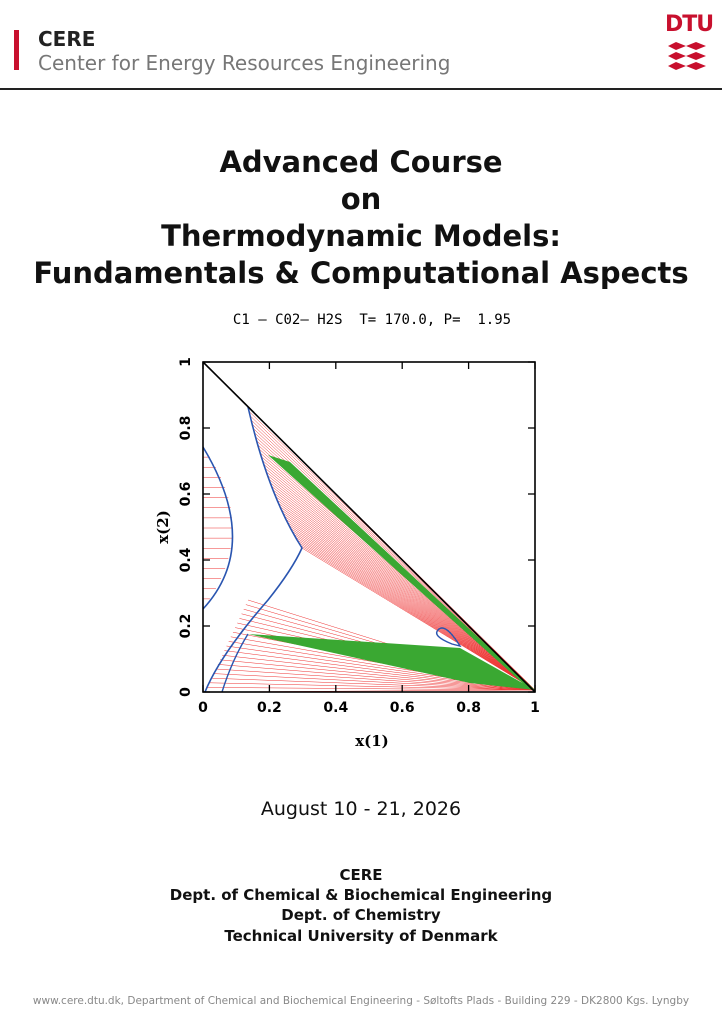 Image resolution: width=722 pixels, height=1024 pixels. What do you see at coordinates (186, 559) in the screenshot?
I see `y-tick-label: 0.4` at bounding box center [186, 559].